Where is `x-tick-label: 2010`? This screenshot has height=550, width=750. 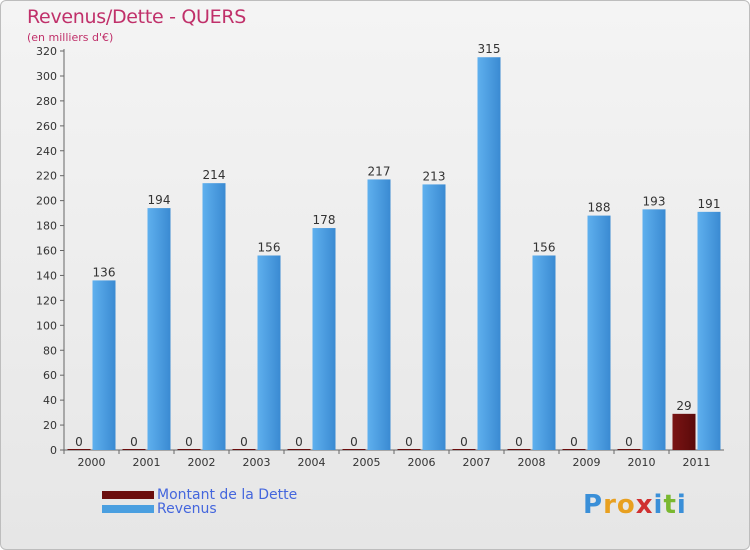
x-tick-label: 2010 is located at coordinates (642, 462).